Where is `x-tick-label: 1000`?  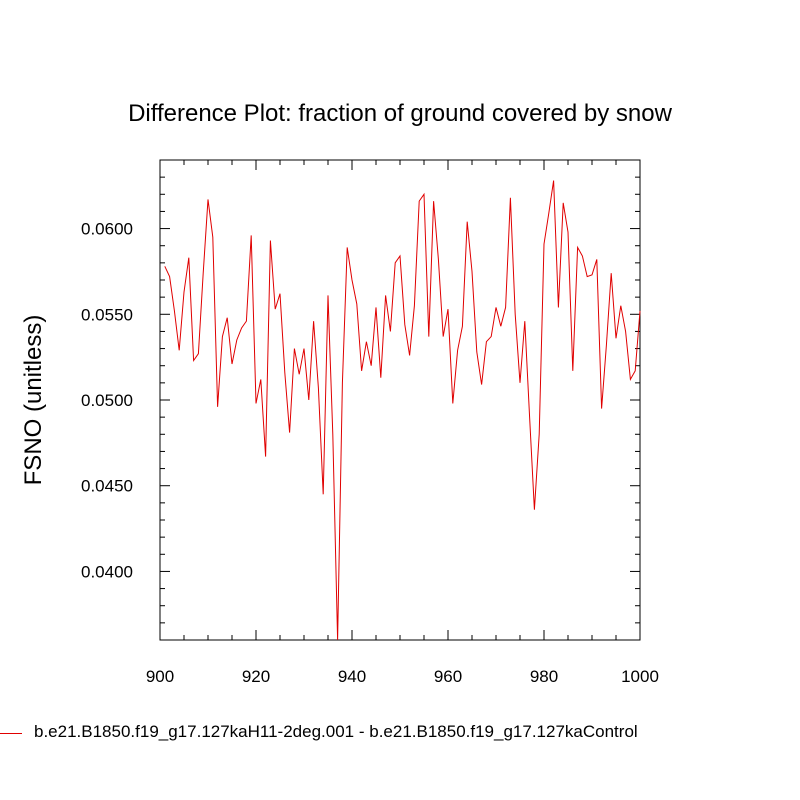
x-tick-label: 1000 is located at coordinates (640, 676).